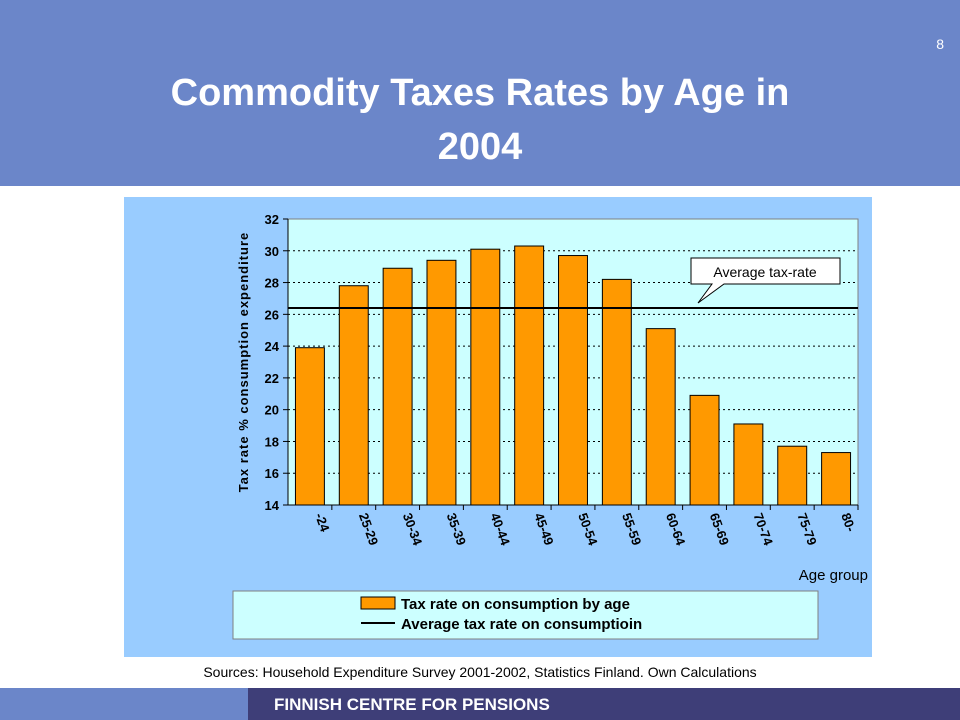  I want to click on x-tick-label: 30-34, so click(413, 529).